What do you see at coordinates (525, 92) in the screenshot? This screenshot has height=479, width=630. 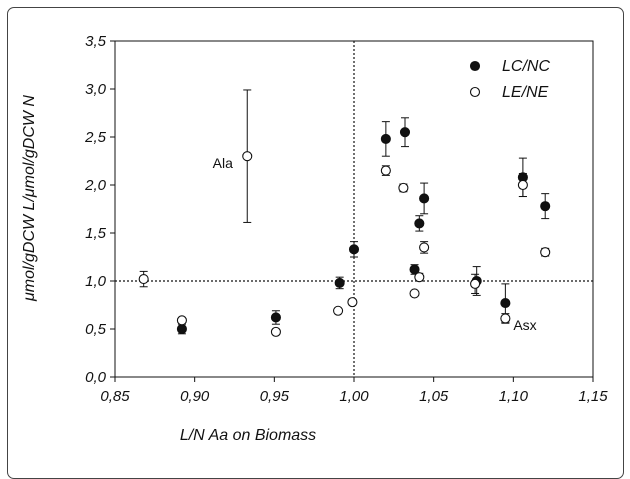 I see `legend-label: LE/NE` at bounding box center [525, 92].